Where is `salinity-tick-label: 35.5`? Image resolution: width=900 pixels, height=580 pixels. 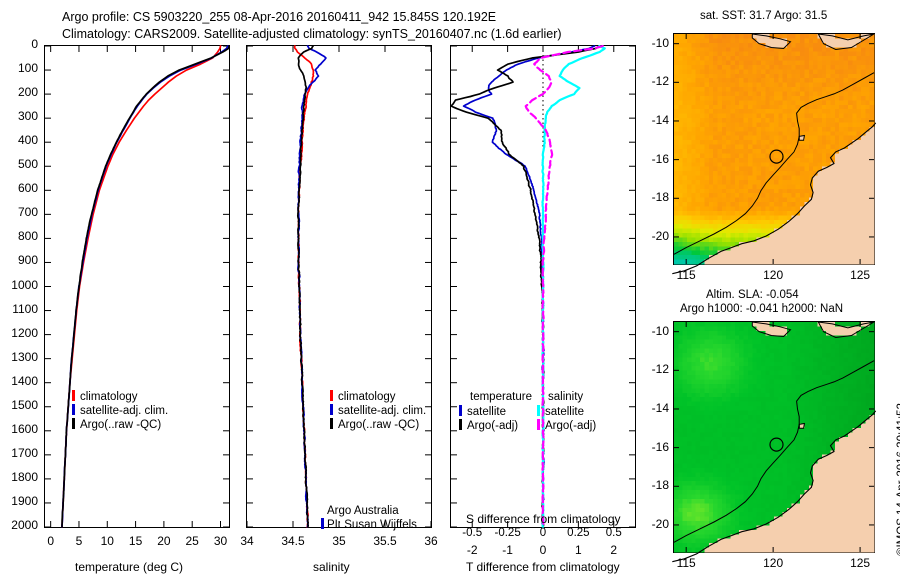
salinity-tick-label: 35.5 is located at coordinates (385, 541).